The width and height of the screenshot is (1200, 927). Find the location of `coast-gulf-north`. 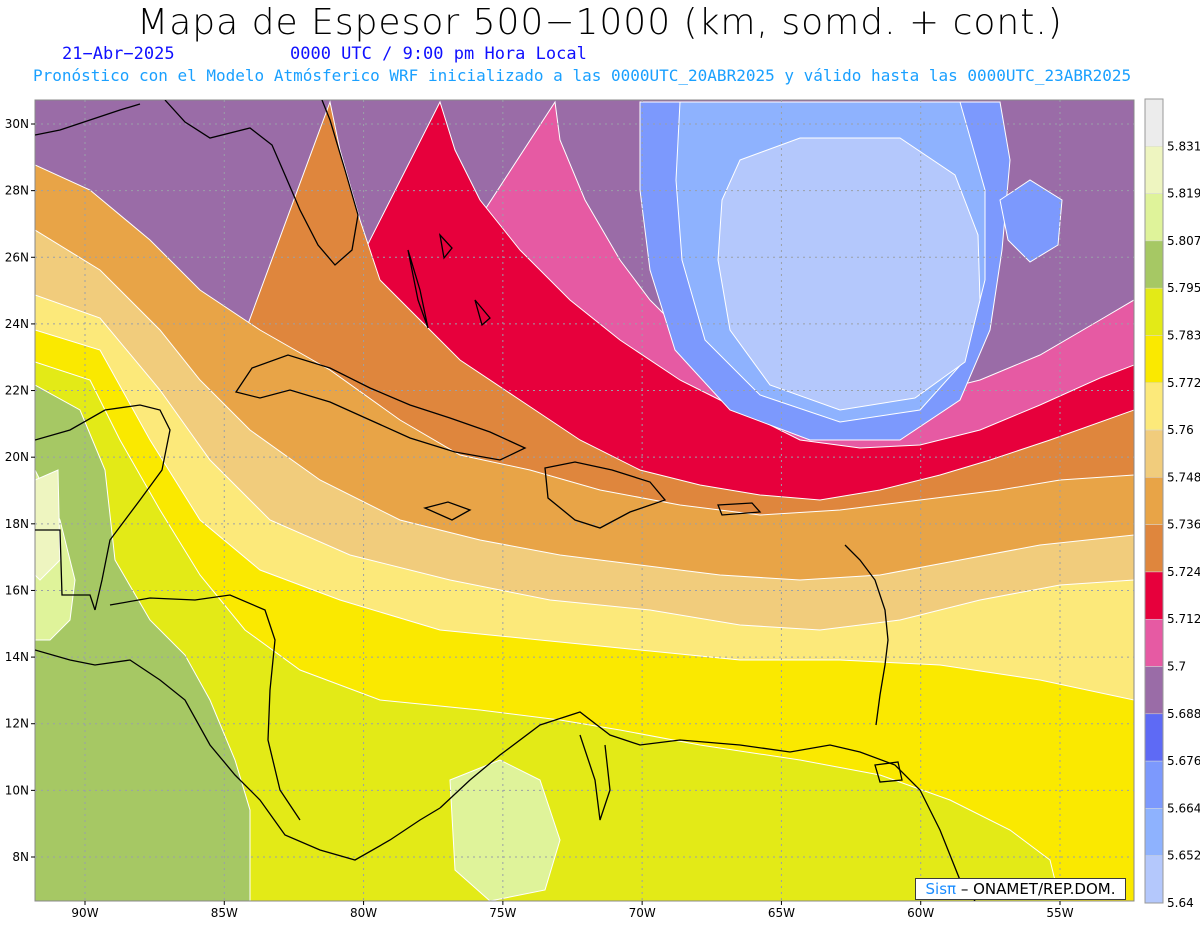

coast-gulf-north is located at coordinates (88, 119).